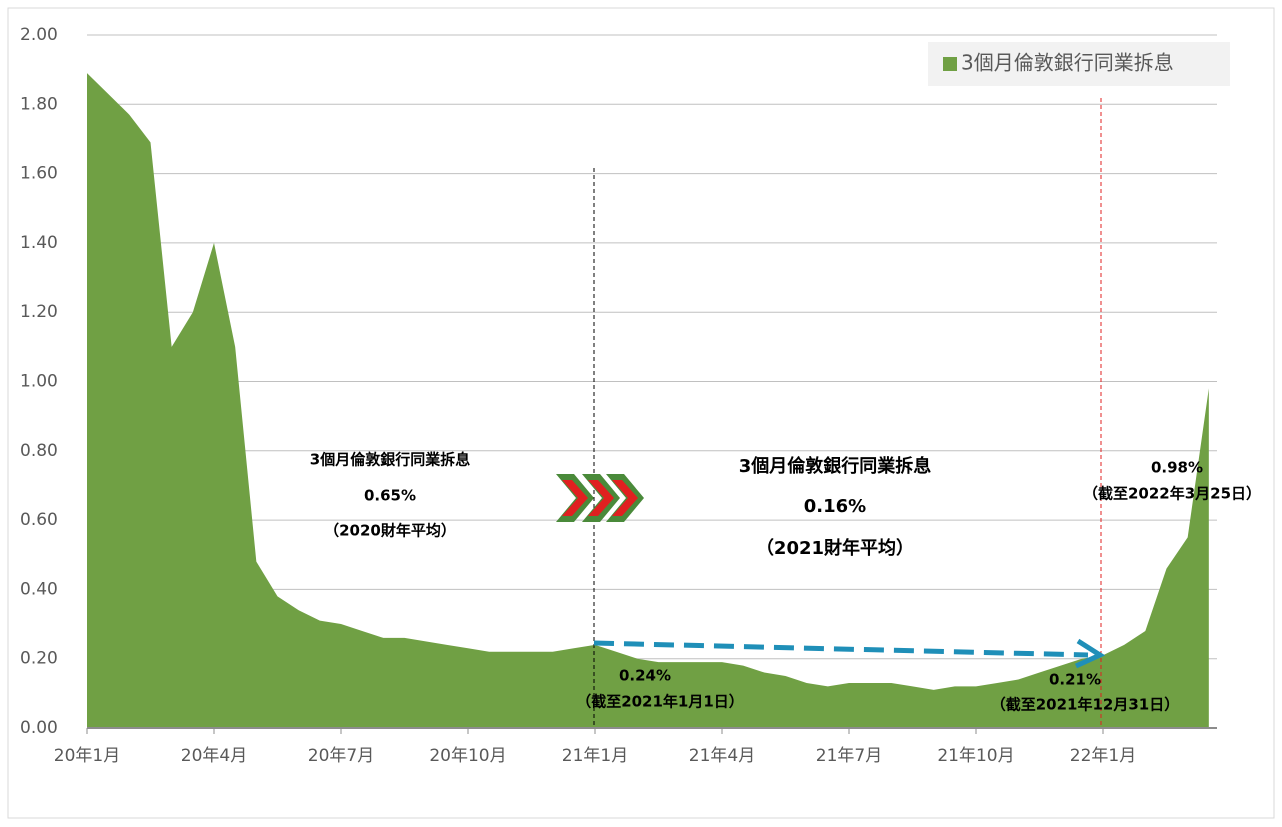 This screenshot has width=1282, height=827. Describe the element at coordinates (660, 702) in the screenshot. I see `annotation-text: （截至2021年1月1日）` at that location.